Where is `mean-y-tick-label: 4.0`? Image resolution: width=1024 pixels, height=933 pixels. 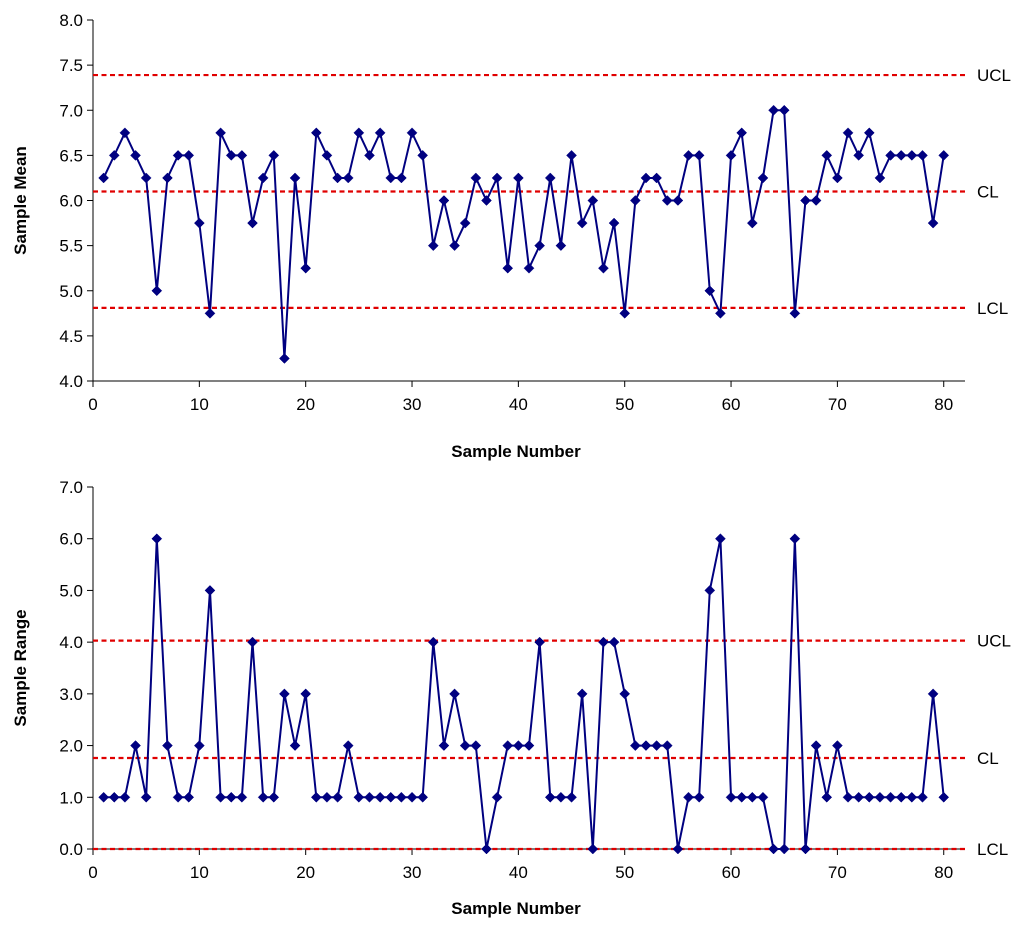 mean-y-tick-label: 4.0 is located at coordinates (71, 381).